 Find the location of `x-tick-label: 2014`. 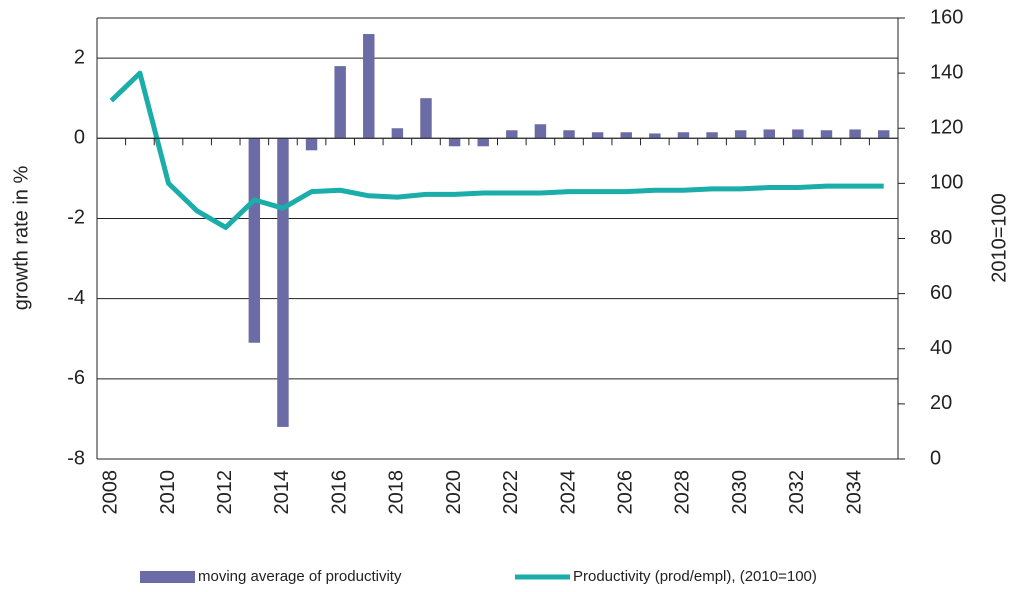

x-tick-label: 2014 is located at coordinates (282, 492).